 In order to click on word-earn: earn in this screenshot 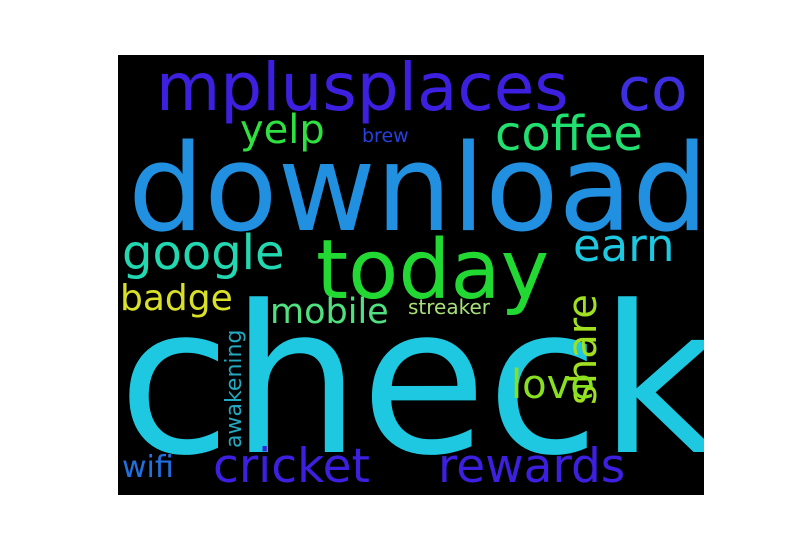, I will do `click(624, 245)`.